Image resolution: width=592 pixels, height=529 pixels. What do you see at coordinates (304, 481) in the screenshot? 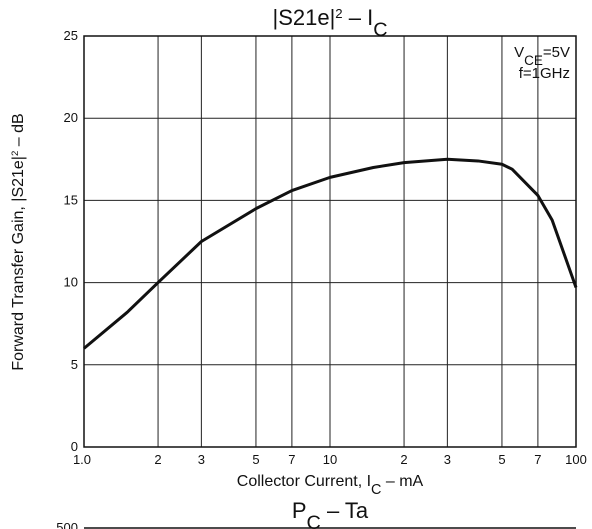
I see `text-part: Collector Current, I` at bounding box center [304, 481].